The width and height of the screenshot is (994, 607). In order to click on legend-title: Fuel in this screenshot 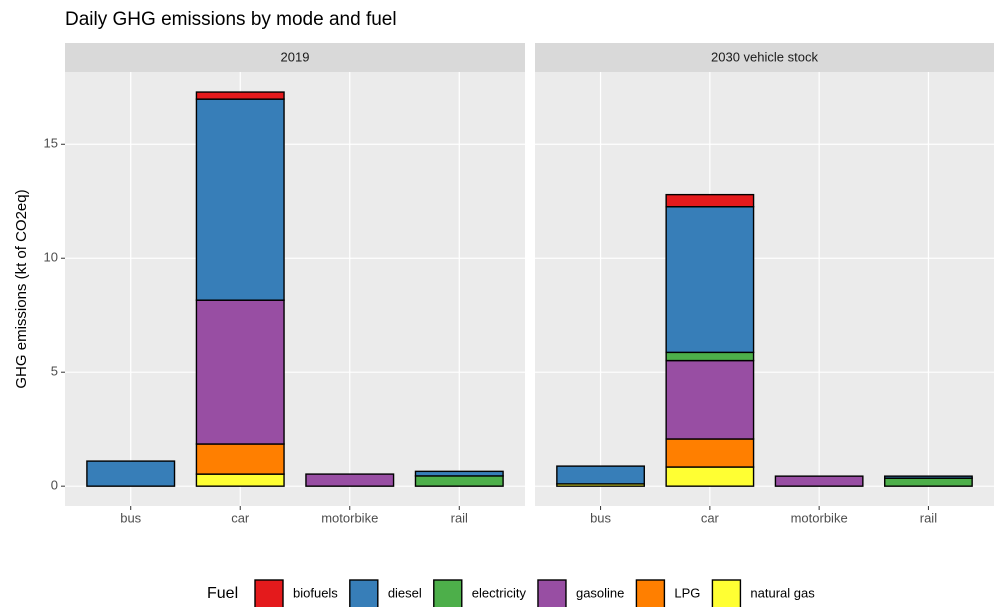, I will do `click(222, 593)`.